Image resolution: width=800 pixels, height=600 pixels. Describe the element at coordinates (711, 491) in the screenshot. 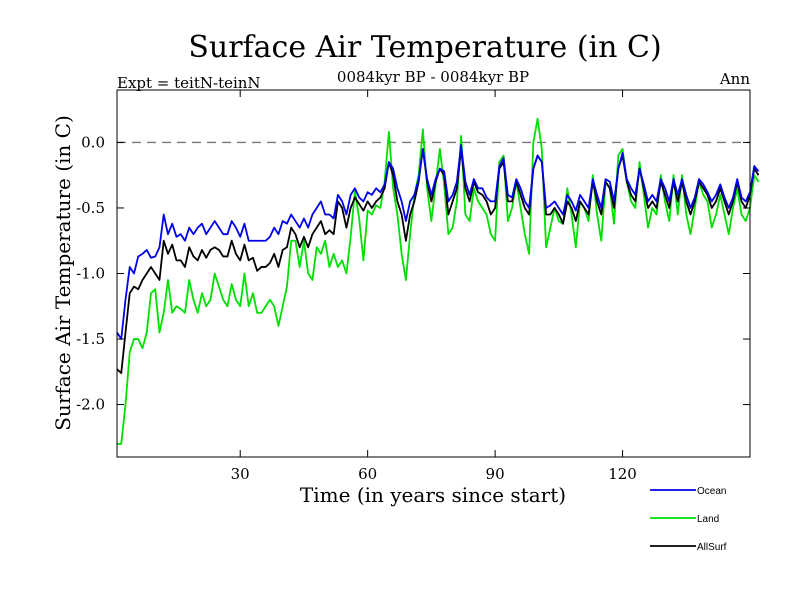

I see `legend-label-ocean: Ocean` at that location.